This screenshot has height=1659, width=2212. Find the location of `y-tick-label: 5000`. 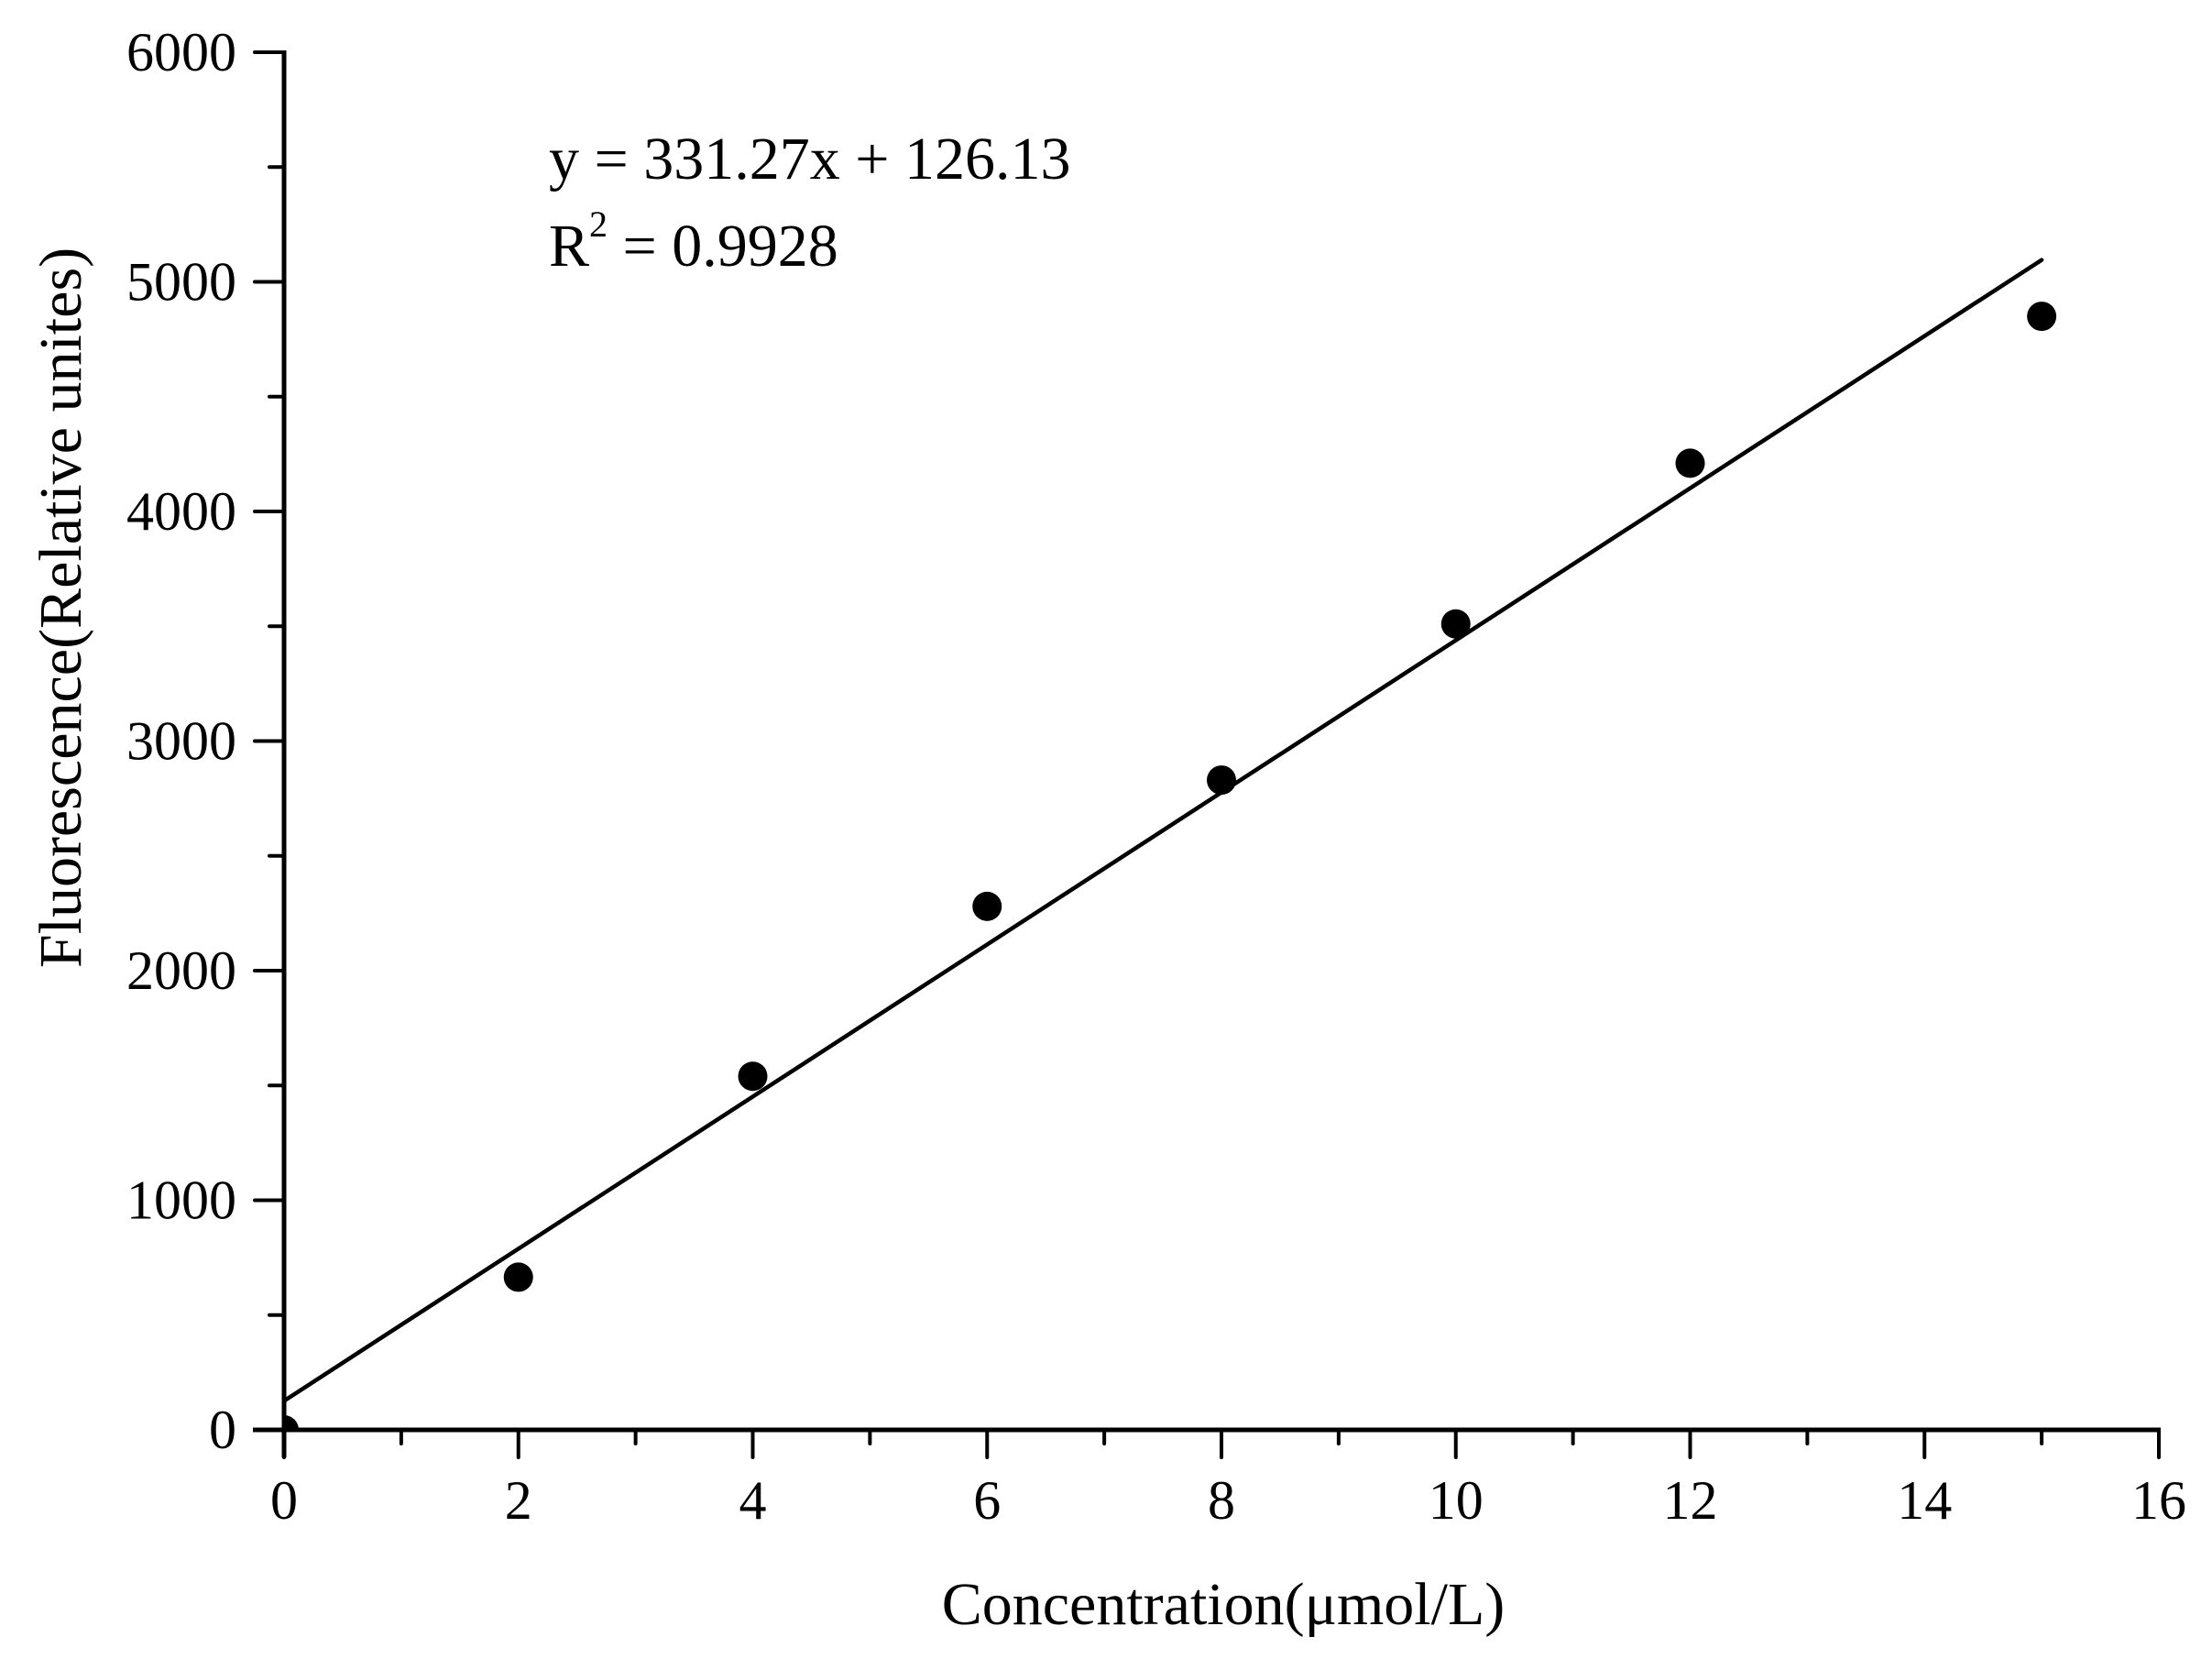

y-tick-label: 5000 is located at coordinates (181, 282).